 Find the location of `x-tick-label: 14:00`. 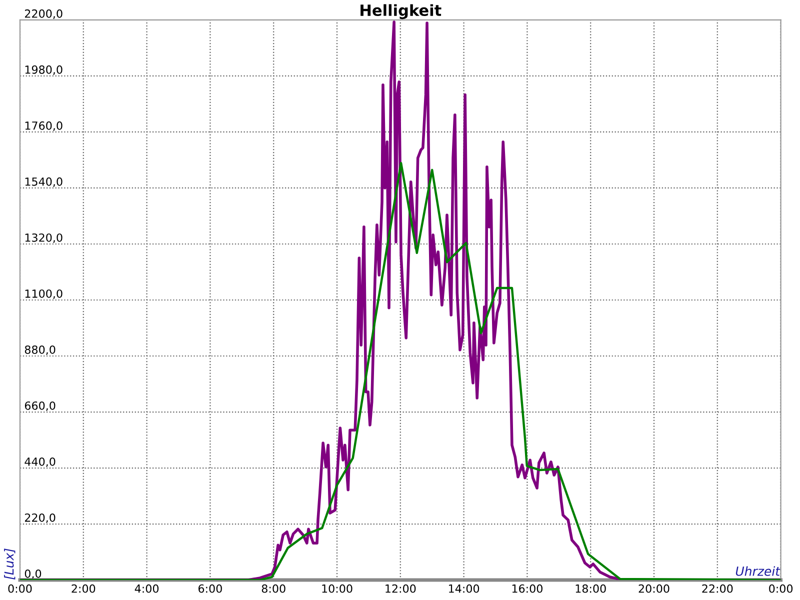

x-tick-label: 14:00 is located at coordinates (464, 588).